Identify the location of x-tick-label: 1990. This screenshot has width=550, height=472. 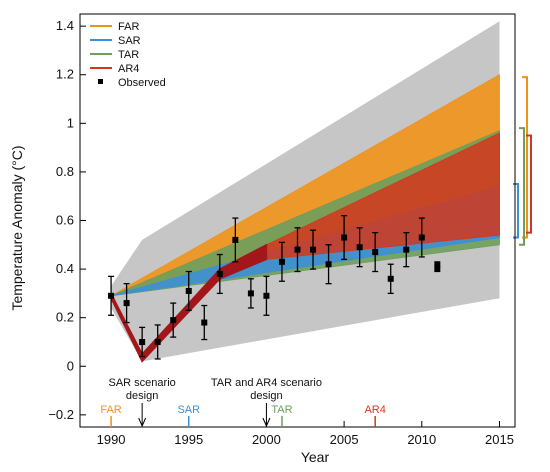
(111, 439).